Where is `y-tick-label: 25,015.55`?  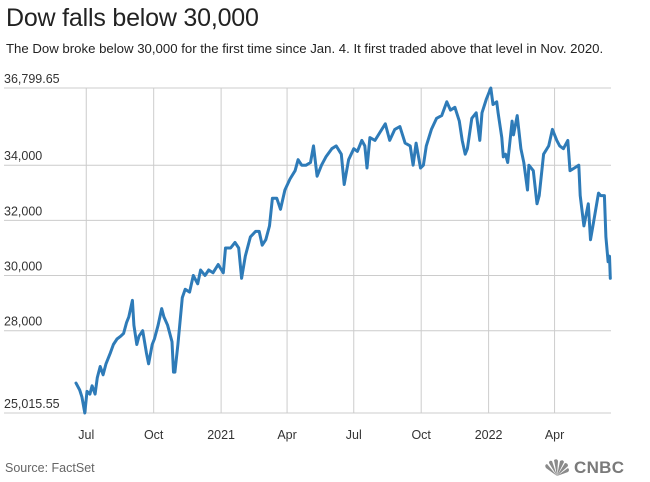 y-tick-label: 25,015.55 is located at coordinates (32, 404).